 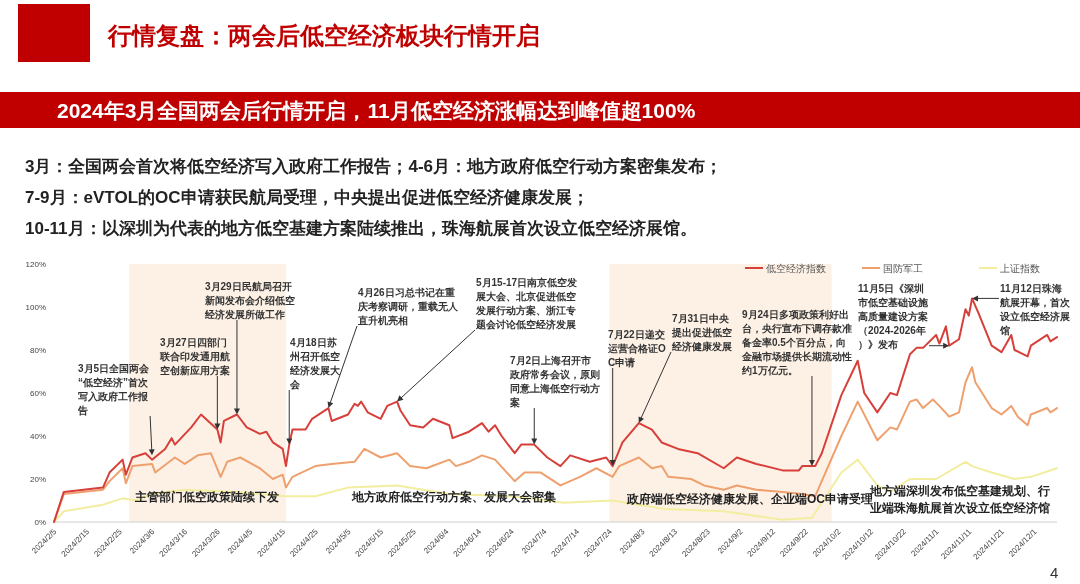 I want to click on annotation: 5月15-17日南京低空发展大会、北京促进低空发展行动方案、浙江专题会讨论低空经济发展, so click(x=526, y=303).